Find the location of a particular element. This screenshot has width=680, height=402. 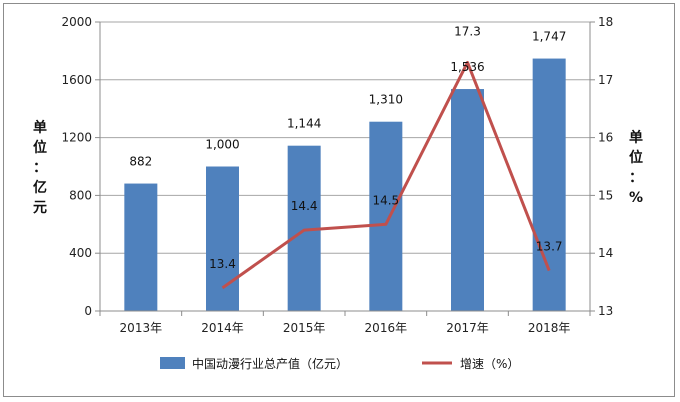

bar-data-label: 1,144 is located at coordinates (304, 124).